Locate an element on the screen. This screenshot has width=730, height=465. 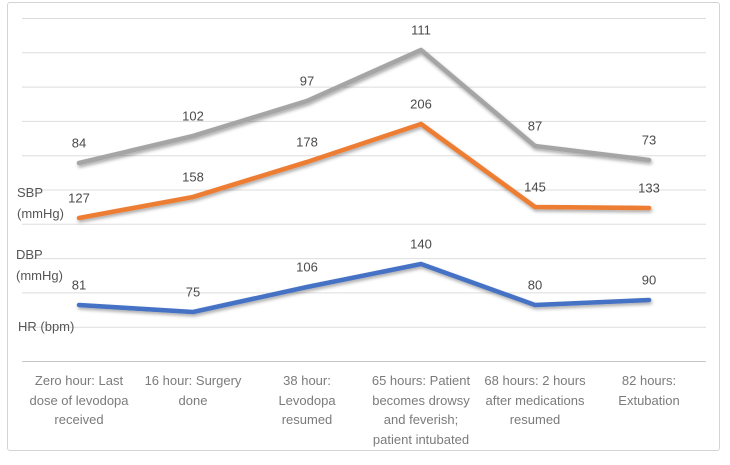
data-label-sbp-0: 127 is located at coordinates (79, 198).